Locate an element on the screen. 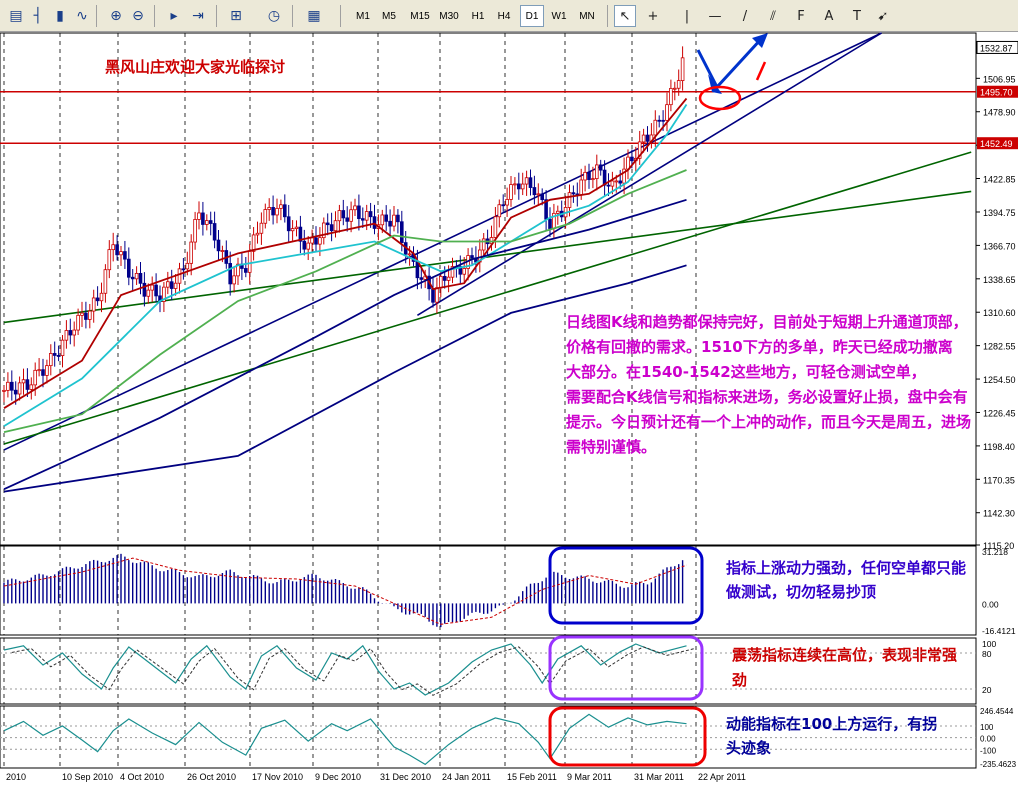 The width and height of the screenshot is (1018, 786). line-chart-icon: ∿ is located at coordinates (82, 16).